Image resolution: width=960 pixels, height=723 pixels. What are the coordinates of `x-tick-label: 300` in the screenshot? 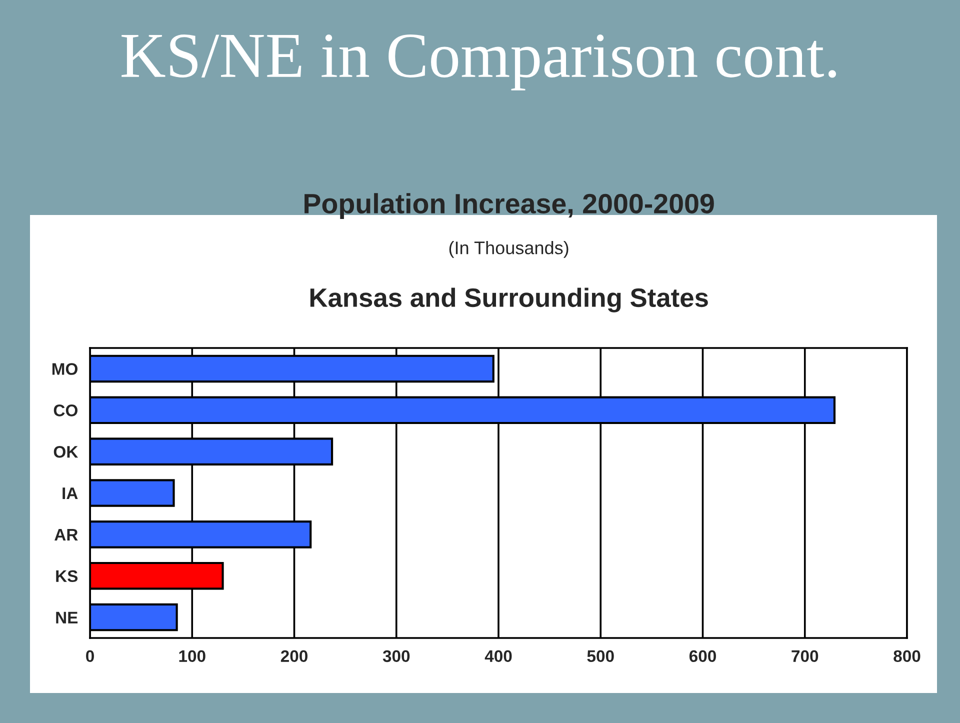 It's located at (396, 656).